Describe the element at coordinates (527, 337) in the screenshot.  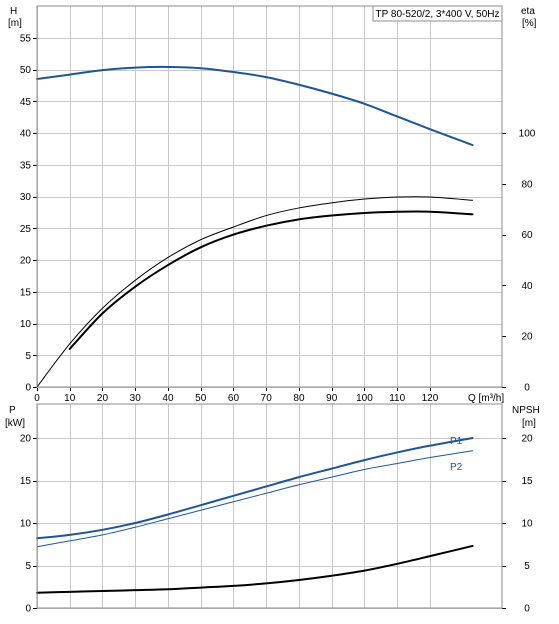
I see `top-ytick-right-label-20: 20` at that location.